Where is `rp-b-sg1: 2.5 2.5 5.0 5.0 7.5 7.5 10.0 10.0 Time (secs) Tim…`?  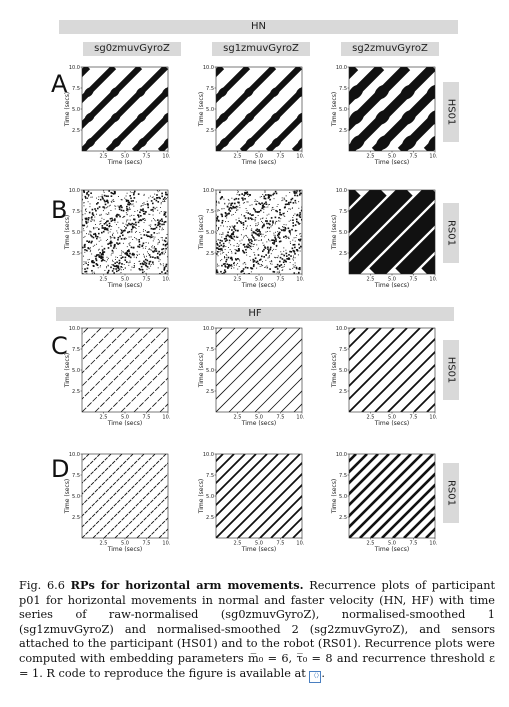
rp-b-sg1: 2.5 2.5 5.0 5.0 7.5 7.5 10.0 10.0 Time (secs) Tim… is located at coordinates (250, 238).